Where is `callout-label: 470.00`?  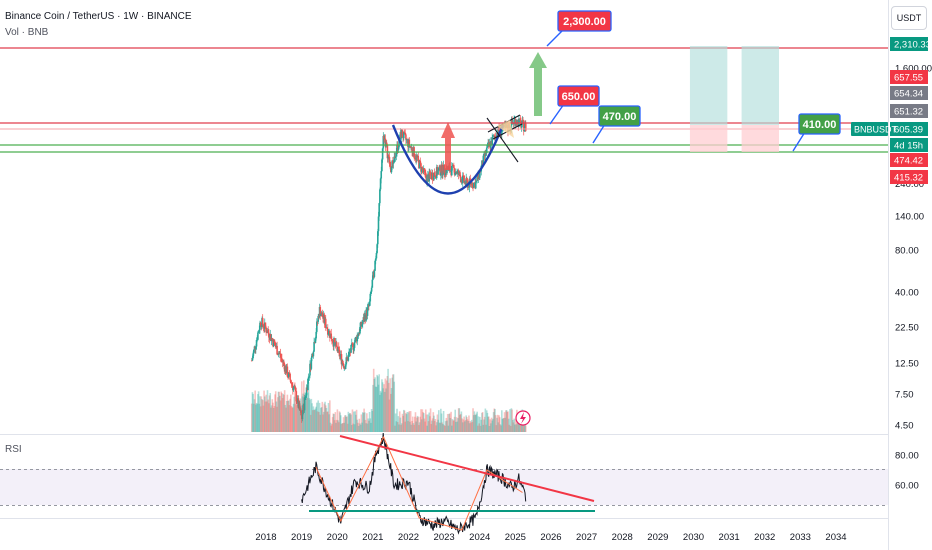
callout-label: 470.00 is located at coordinates (620, 117).